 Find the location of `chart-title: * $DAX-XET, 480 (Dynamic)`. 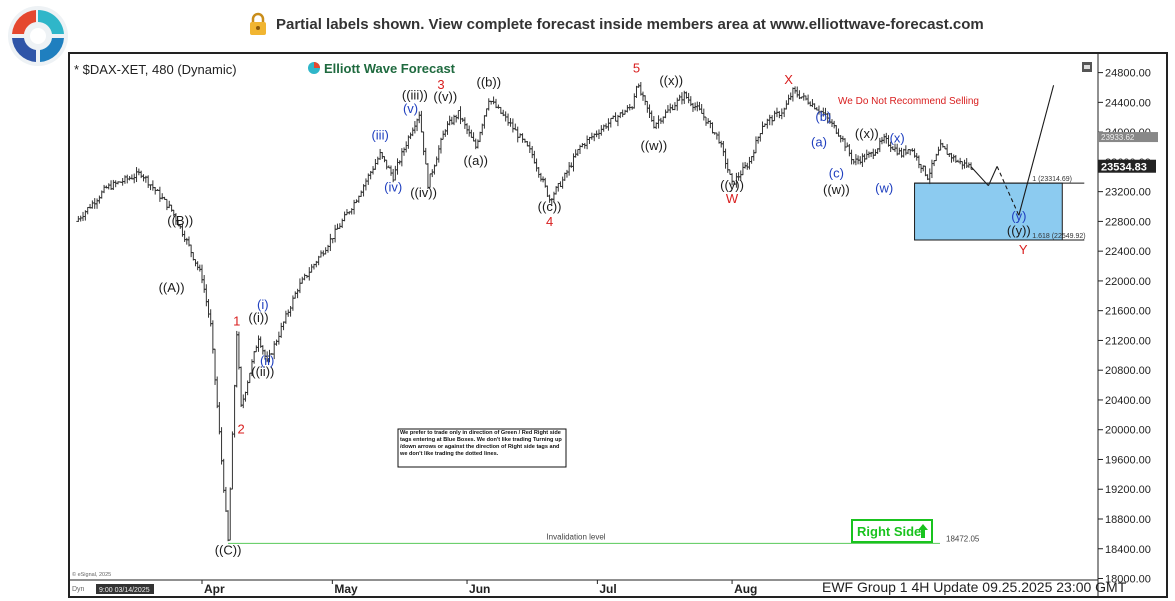

chart-title: * $DAX-XET, 480 (Dynamic) is located at coordinates (155, 69).